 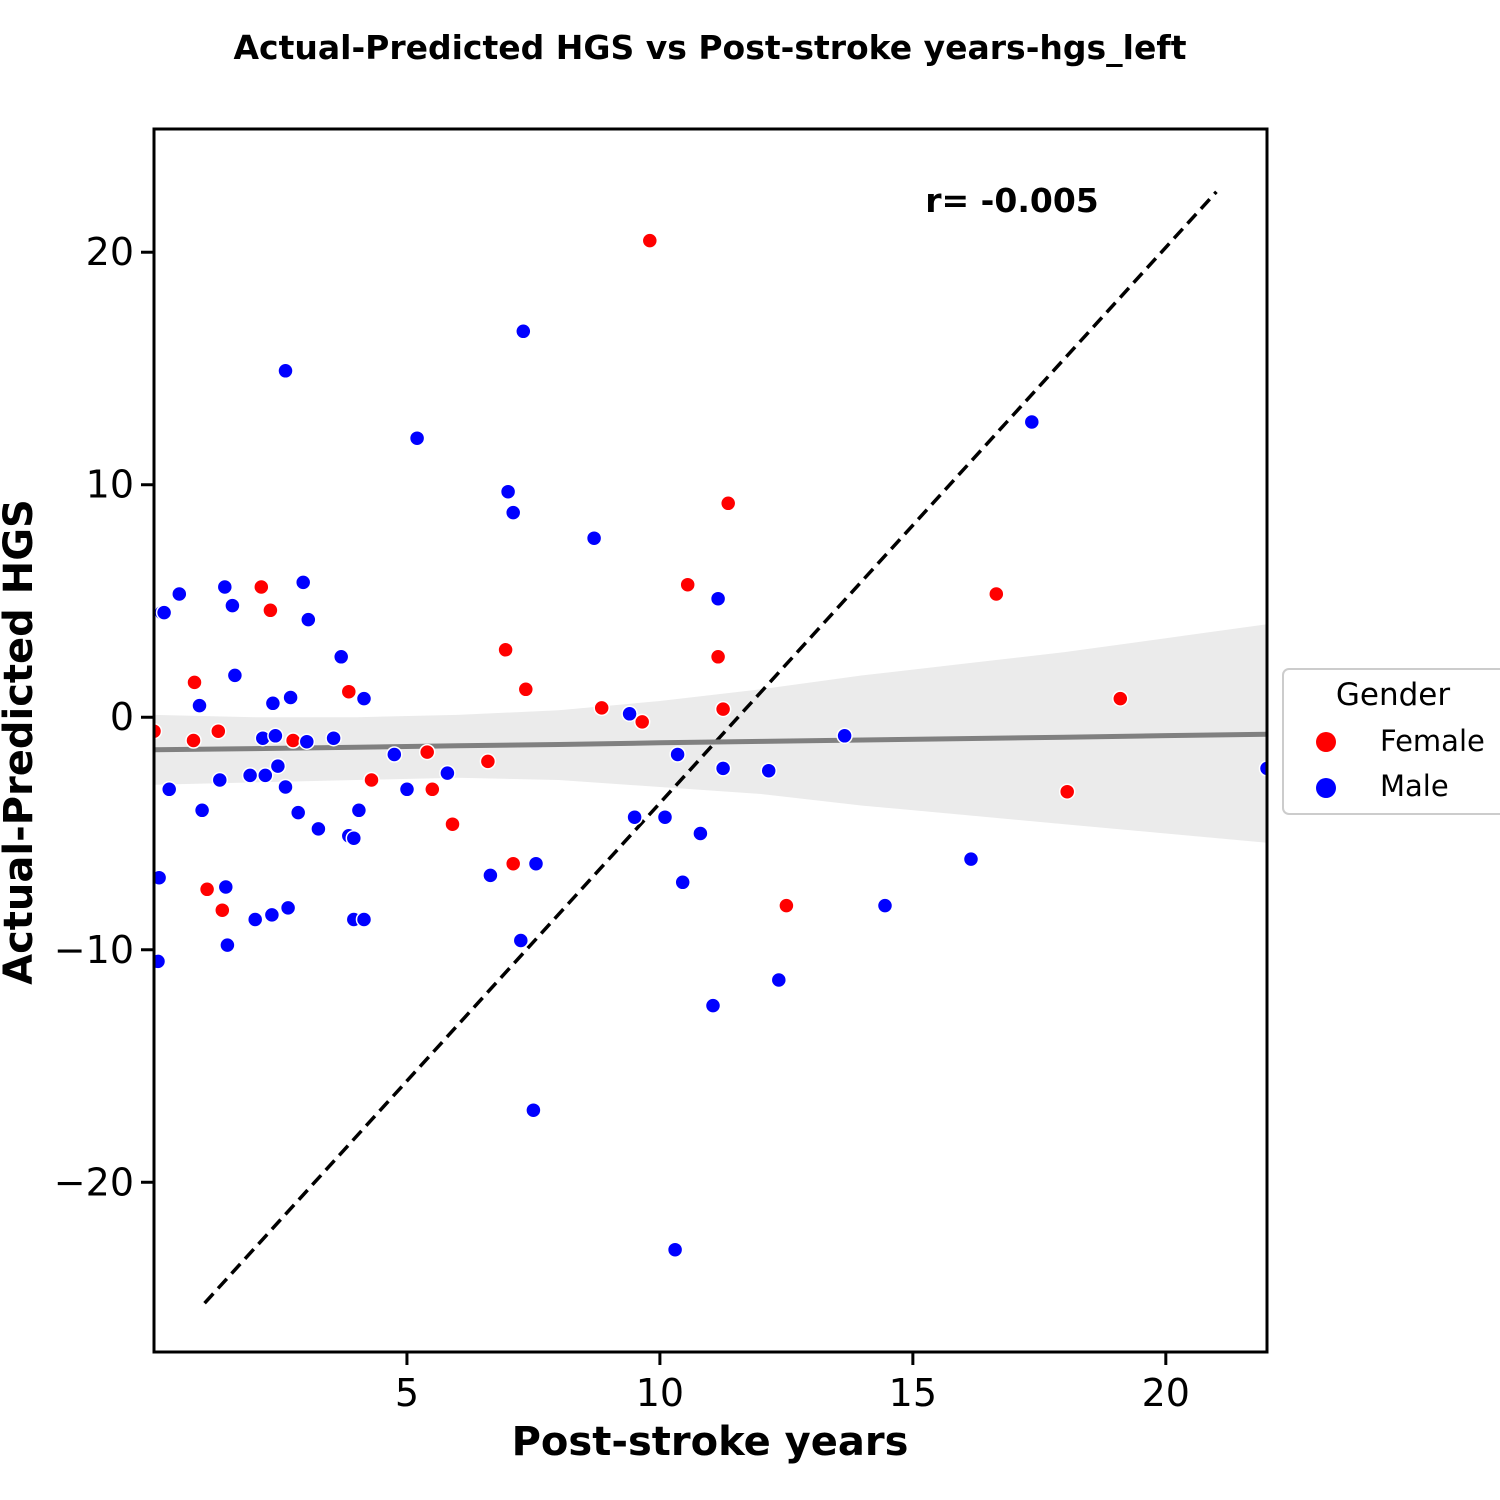 What do you see at coordinates (792, 1383) in the screenshot?
I see `x-axis-ticks: 5 10 15 20` at bounding box center [792, 1383].